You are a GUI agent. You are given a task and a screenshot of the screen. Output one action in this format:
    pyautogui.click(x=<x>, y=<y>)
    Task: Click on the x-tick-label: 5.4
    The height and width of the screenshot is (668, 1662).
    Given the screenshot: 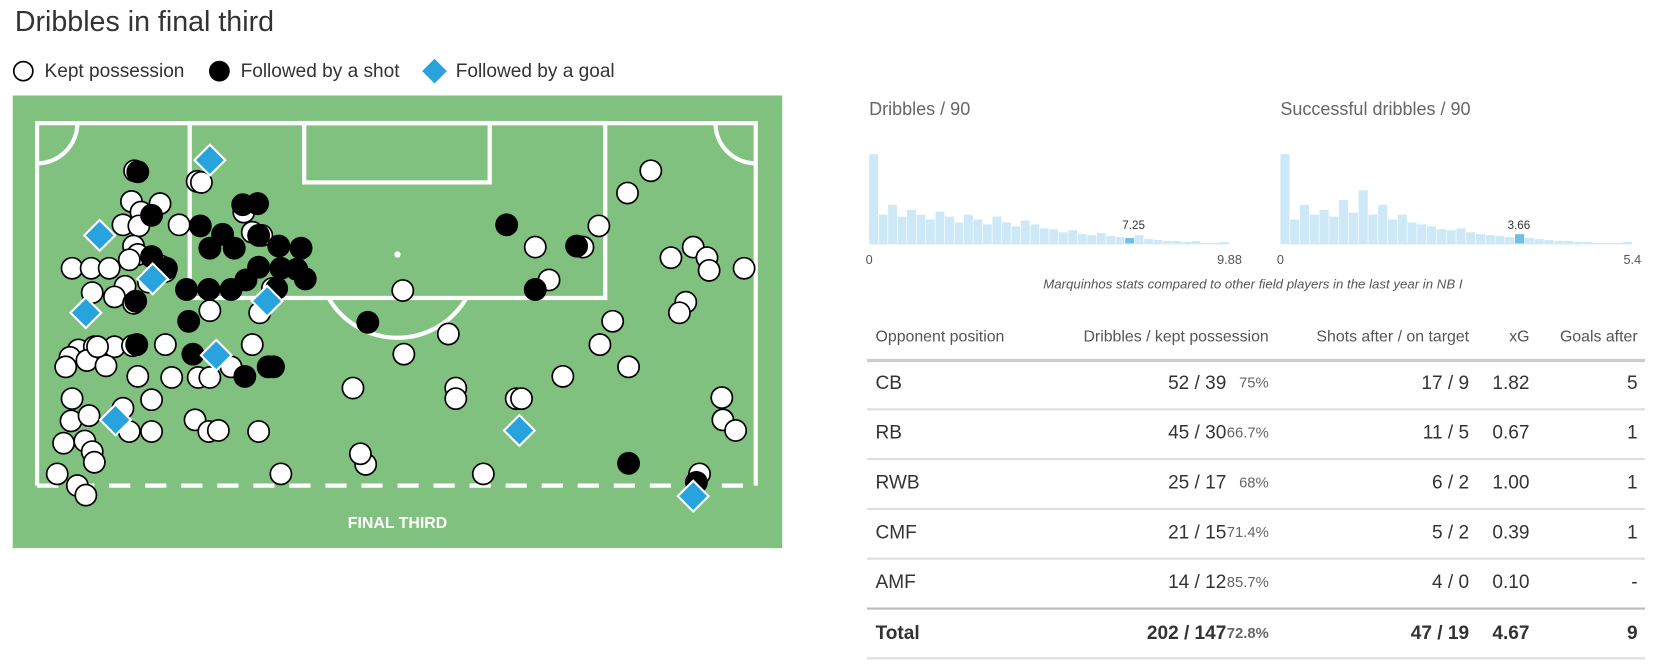 What is the action you would take?
    pyautogui.click(x=1632, y=259)
    